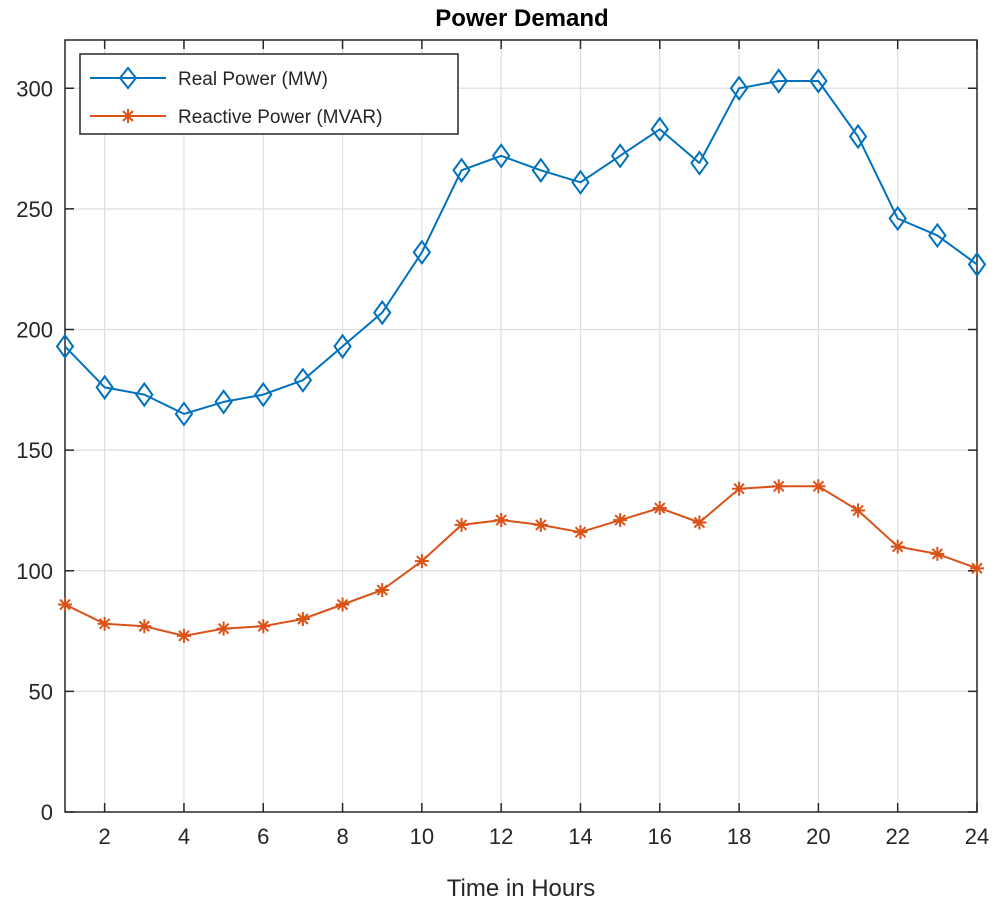 The width and height of the screenshot is (1000, 906). I want to click on y-tick-label: 200, so click(34, 330).